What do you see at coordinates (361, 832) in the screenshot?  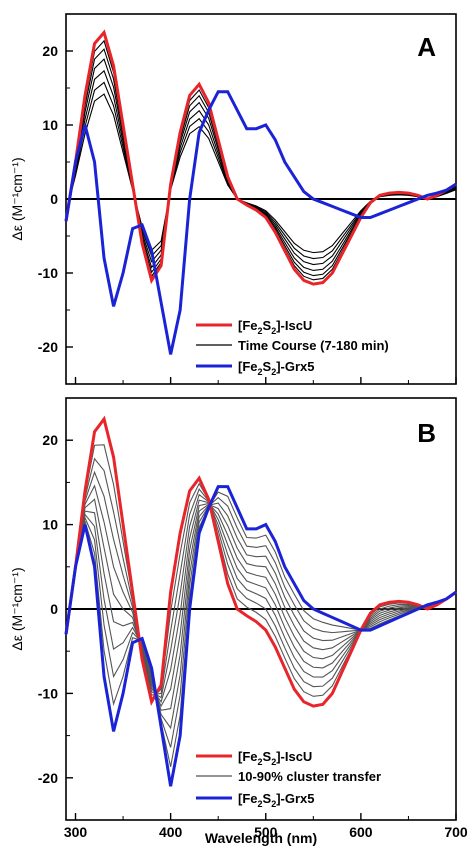 I see `x-tick-label: 600` at bounding box center [361, 832].